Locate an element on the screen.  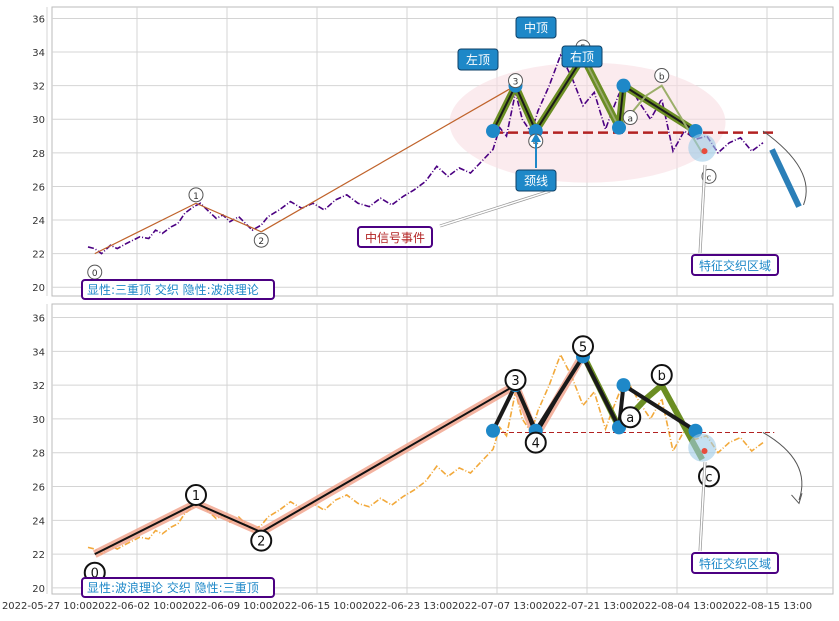
bottom-forecast-arrow-head is located at coordinates (797, 499).